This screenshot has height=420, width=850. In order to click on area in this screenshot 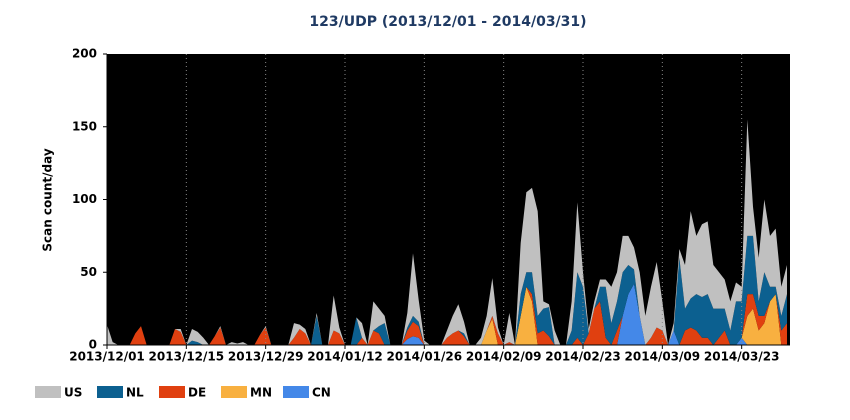, I will do `click(447, 314)`.